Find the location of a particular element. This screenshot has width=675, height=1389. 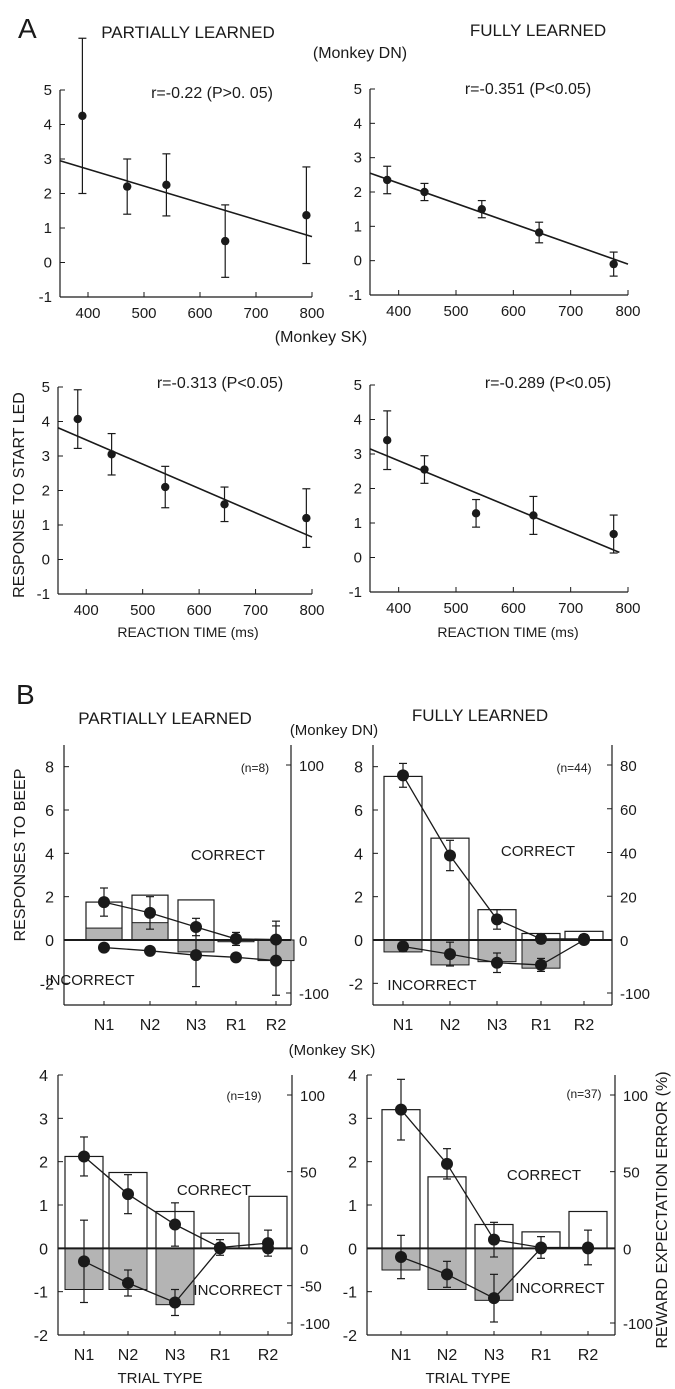

panel-a-header-partial: PARTIALLY LEARNED is located at coordinates (188, 32).